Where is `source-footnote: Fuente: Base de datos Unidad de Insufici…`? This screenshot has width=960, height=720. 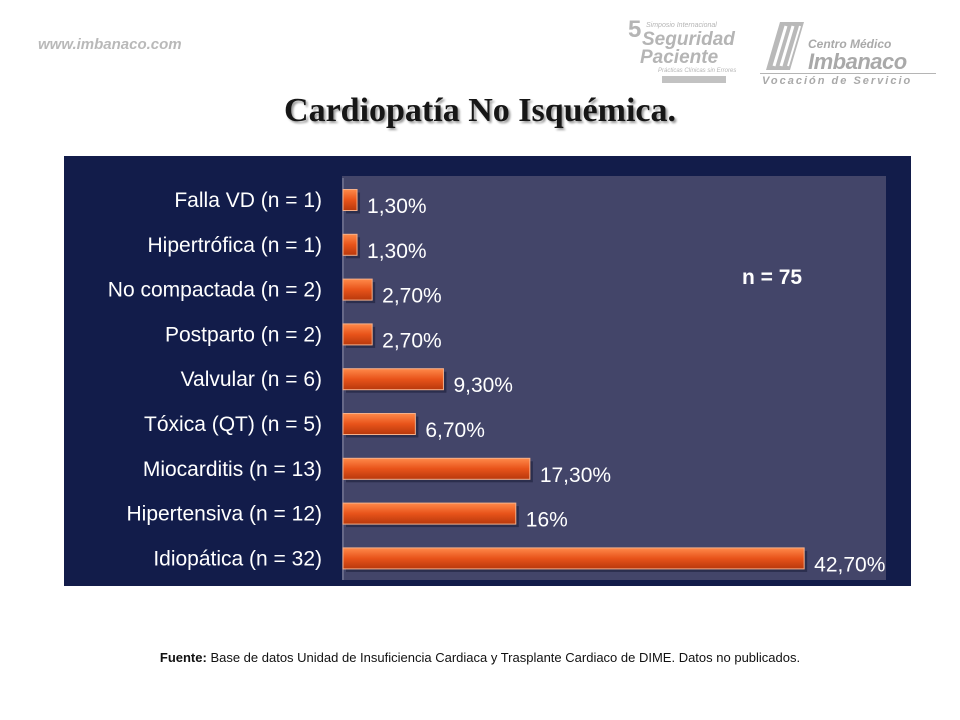 source-footnote: Fuente: Base de datos Unidad de Insufici… is located at coordinates (480, 657).